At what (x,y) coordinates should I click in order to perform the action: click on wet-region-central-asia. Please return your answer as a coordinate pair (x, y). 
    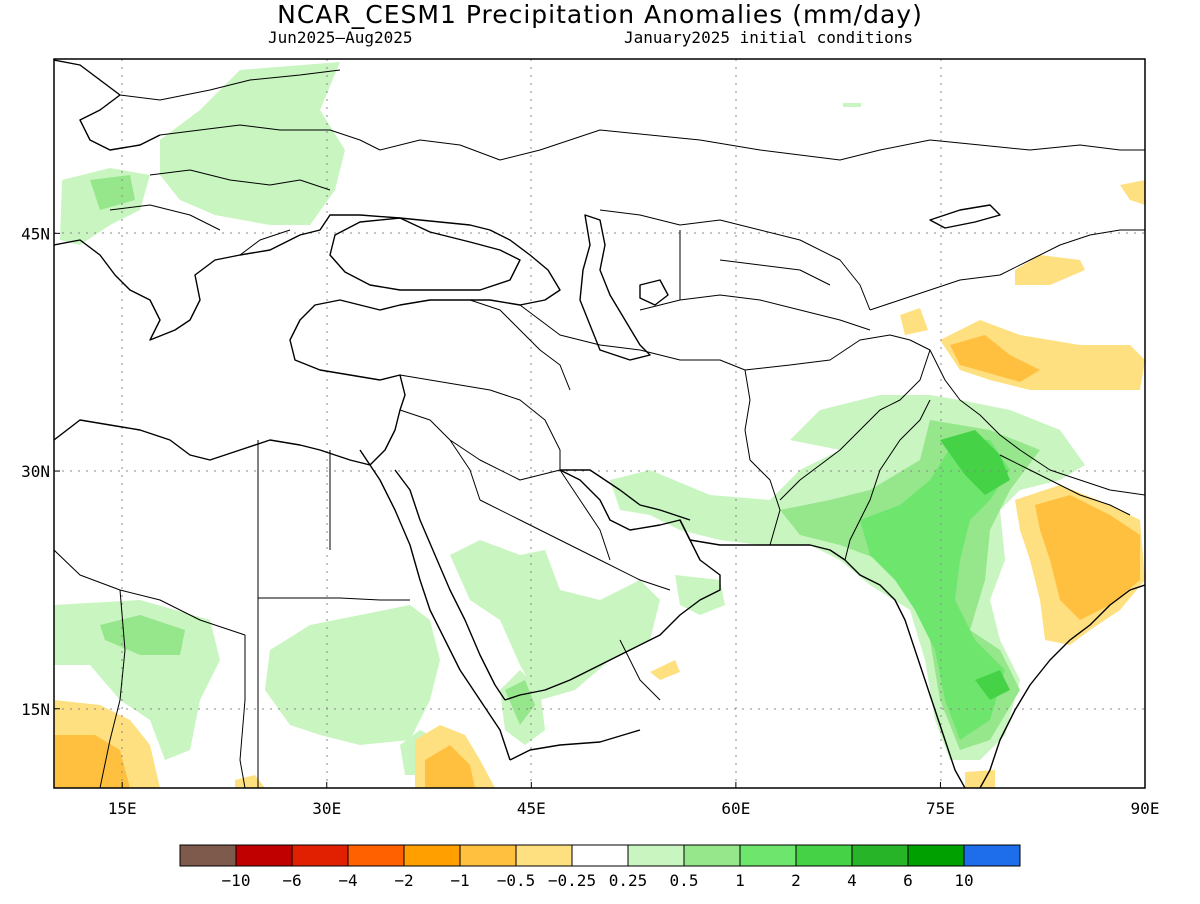
    Looking at the image, I should click on (852, 105).